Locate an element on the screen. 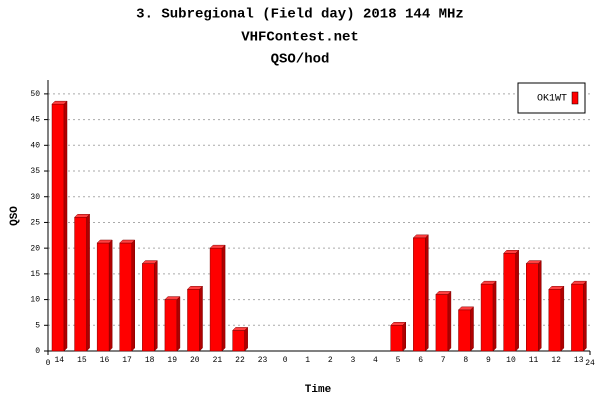 Image resolution: width=600 pixels, height=400 pixels. x-tick-label: 8 is located at coordinates (465, 360).